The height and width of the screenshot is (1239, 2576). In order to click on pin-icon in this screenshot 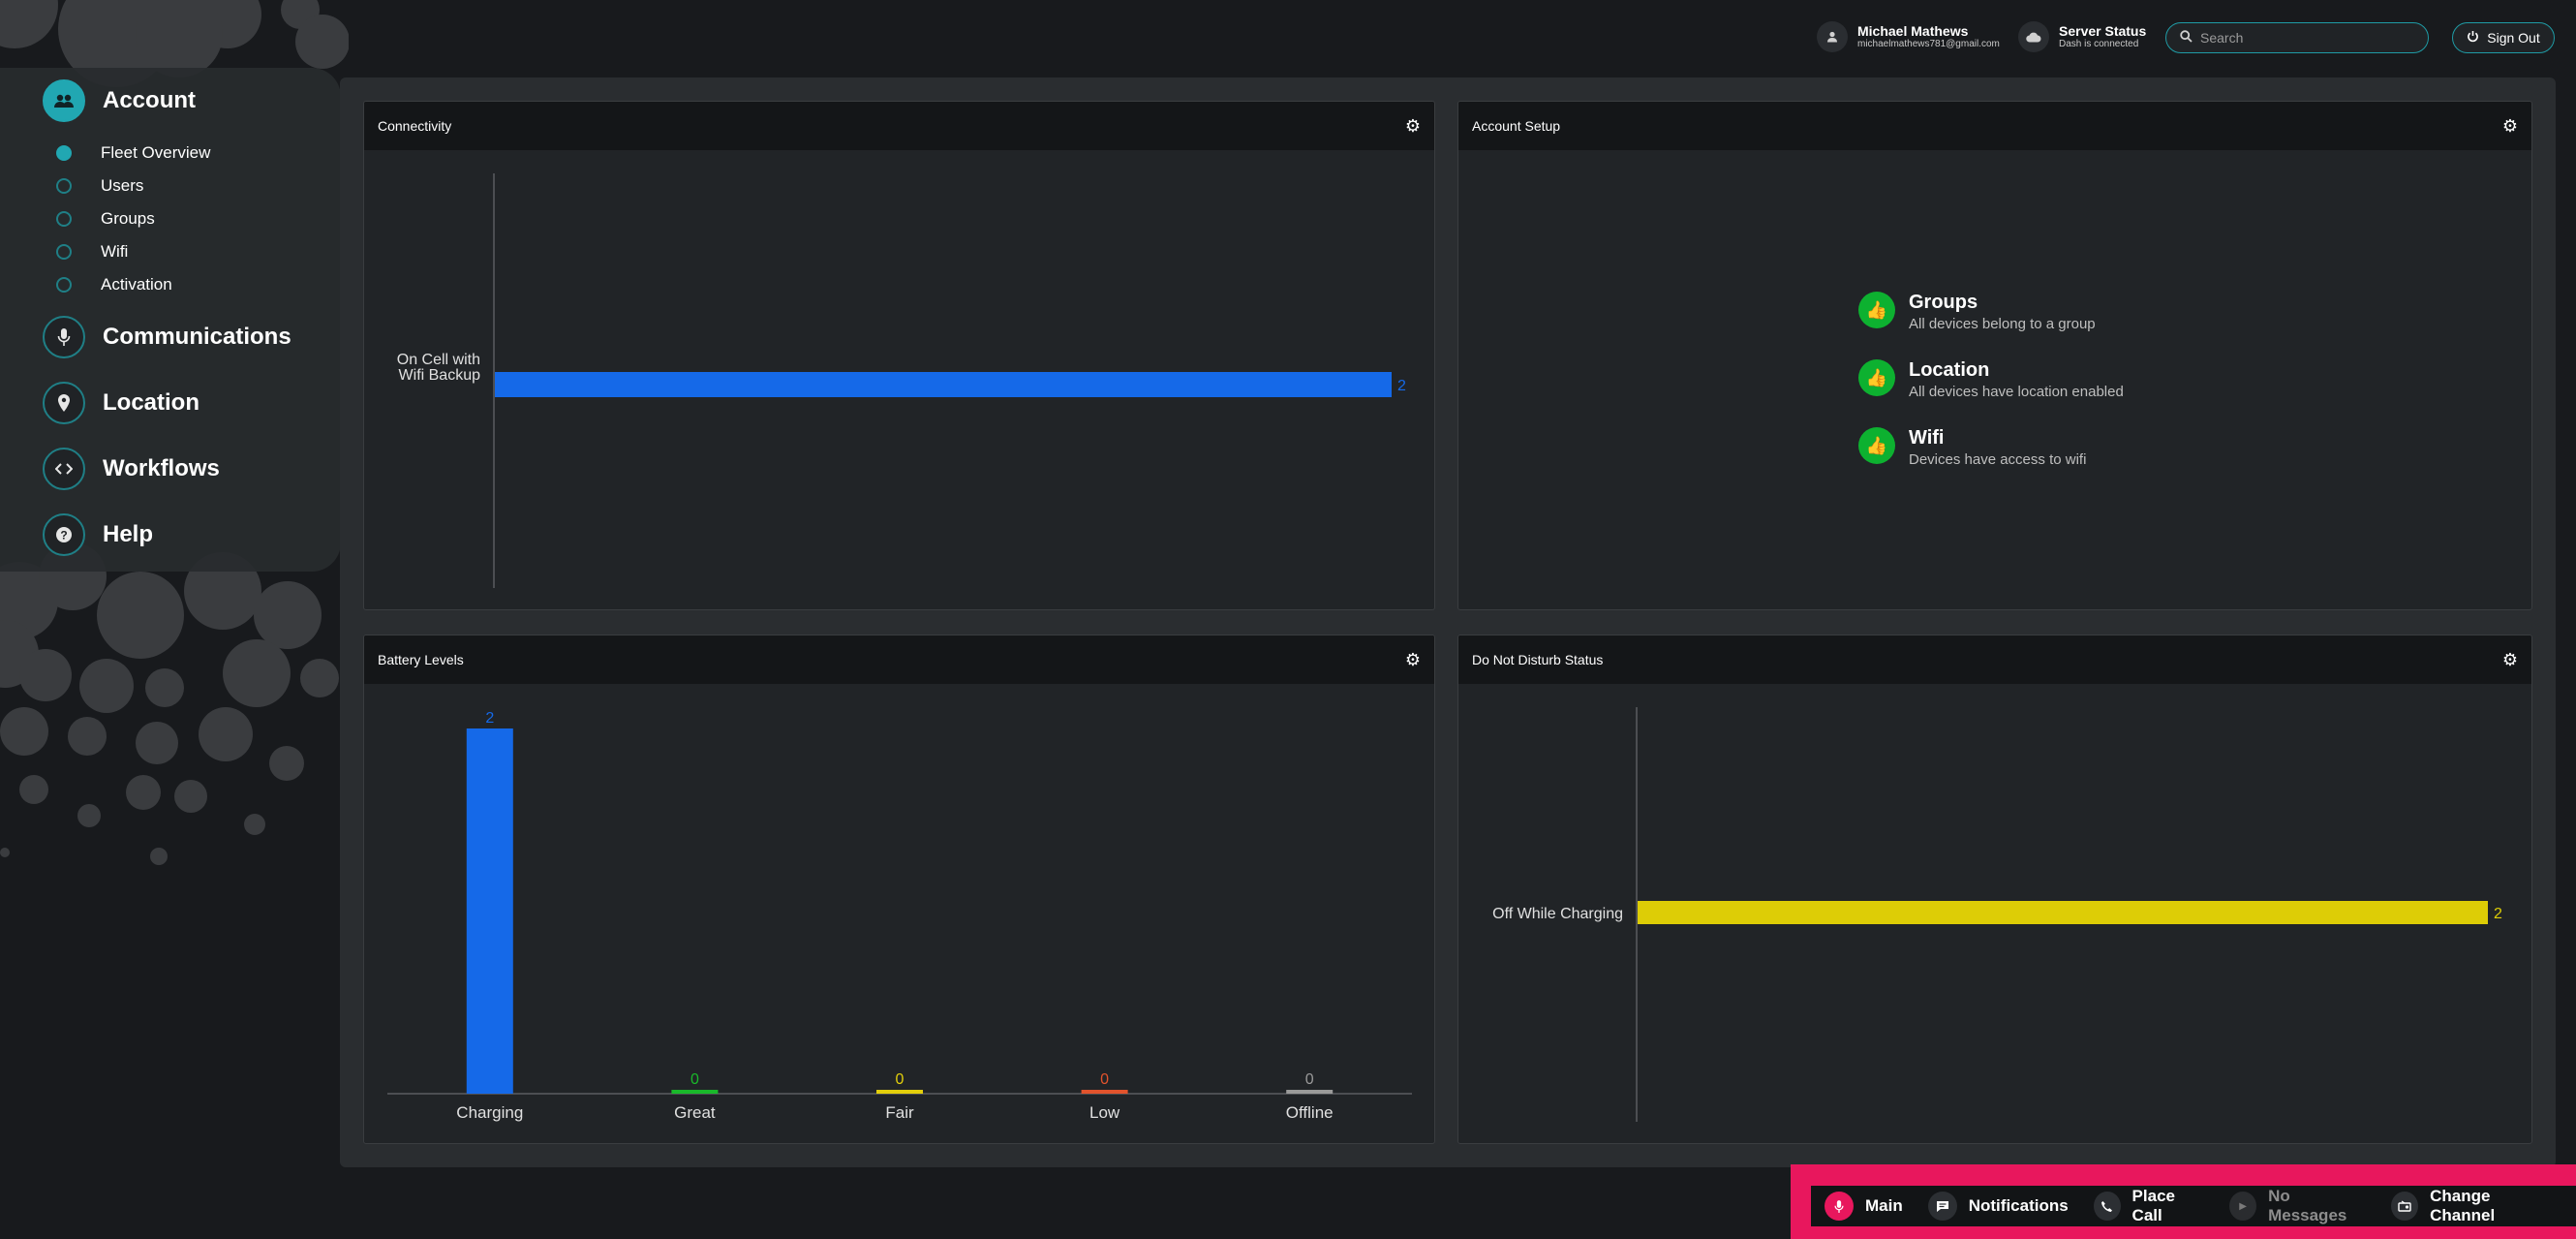, I will do `click(64, 403)`.